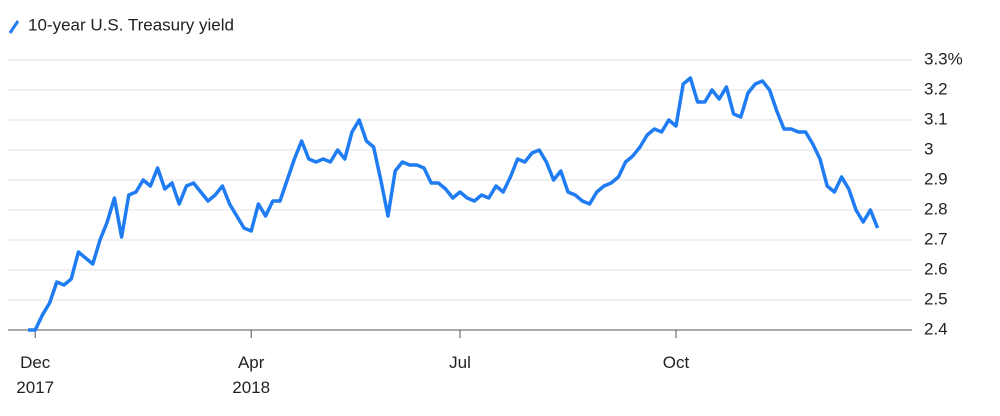 The height and width of the screenshot is (416, 1000). I want to click on x-tick-label: Dec 2017, so click(35, 375).